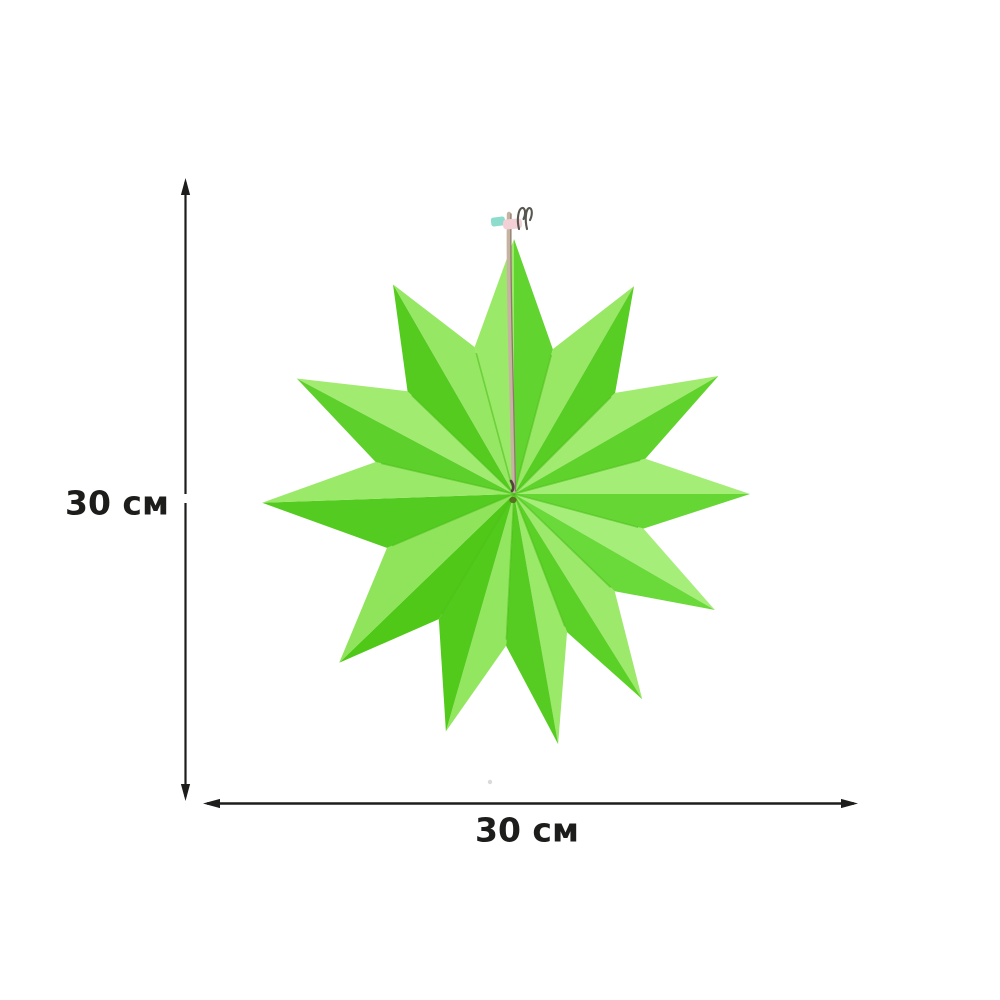 The image size is (1000, 1000). What do you see at coordinates (211, 803) in the screenshot?
I see `arrowhead-left` at bounding box center [211, 803].